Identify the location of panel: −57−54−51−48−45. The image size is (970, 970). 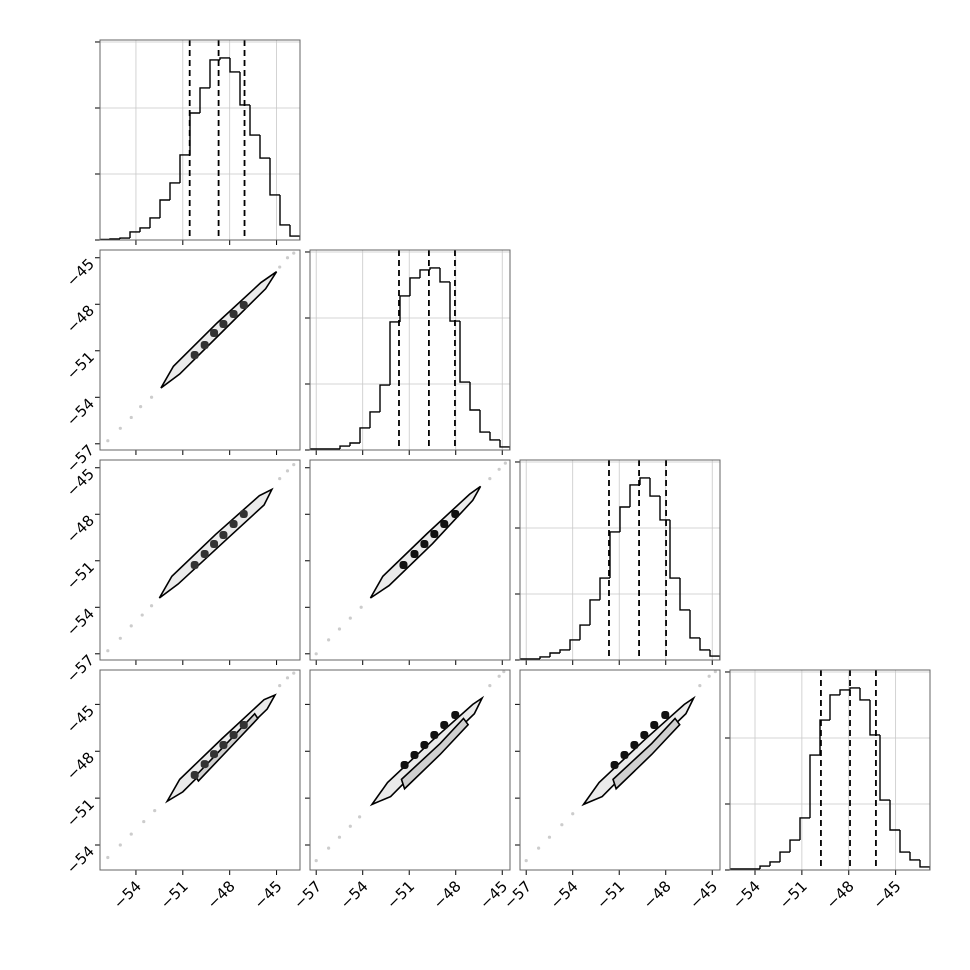
(182, 362).